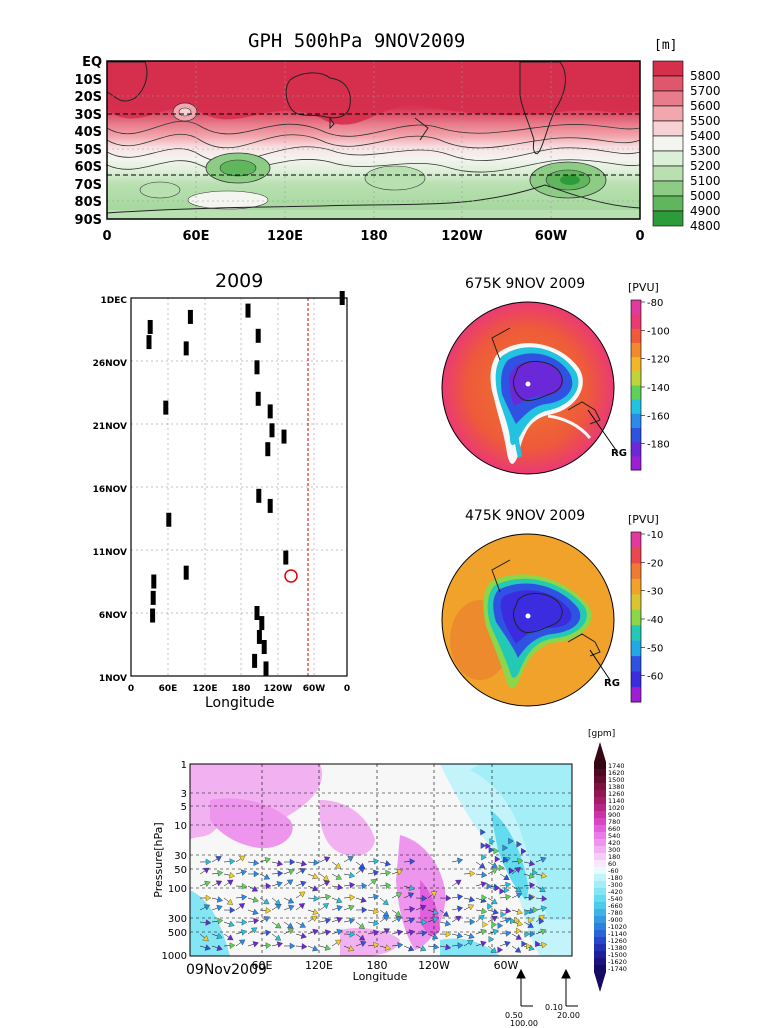 This screenshot has width=768, height=1028. What do you see at coordinates (239, 689) in the screenshot?
I see `hovmoller-x-ticks: 0 60E 120E 180 120W 60W 0` at bounding box center [239, 689].